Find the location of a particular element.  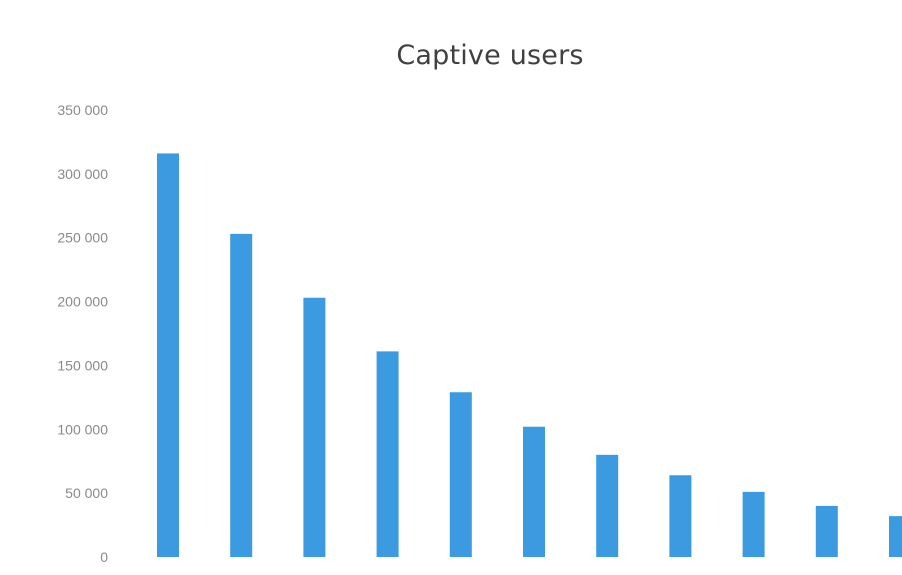

chart-title: Captive users is located at coordinates (490, 55).